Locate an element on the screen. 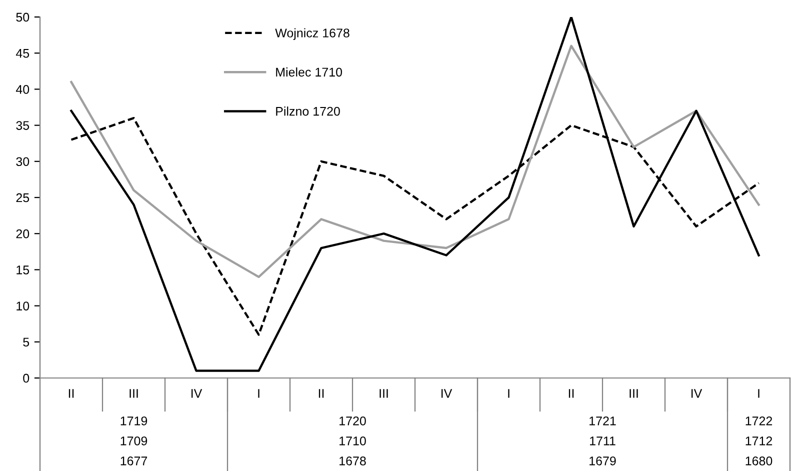  text: 1680 is located at coordinates (759, 461).